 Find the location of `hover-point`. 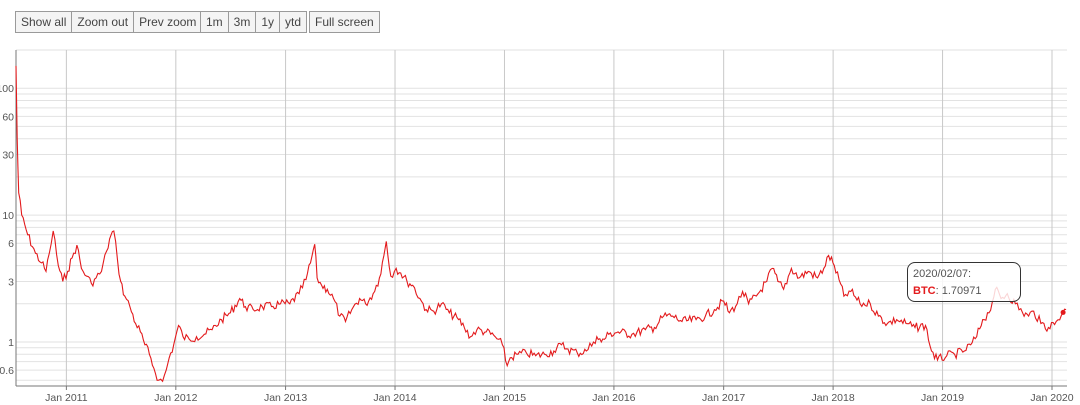

hover-point is located at coordinates (1063, 312).